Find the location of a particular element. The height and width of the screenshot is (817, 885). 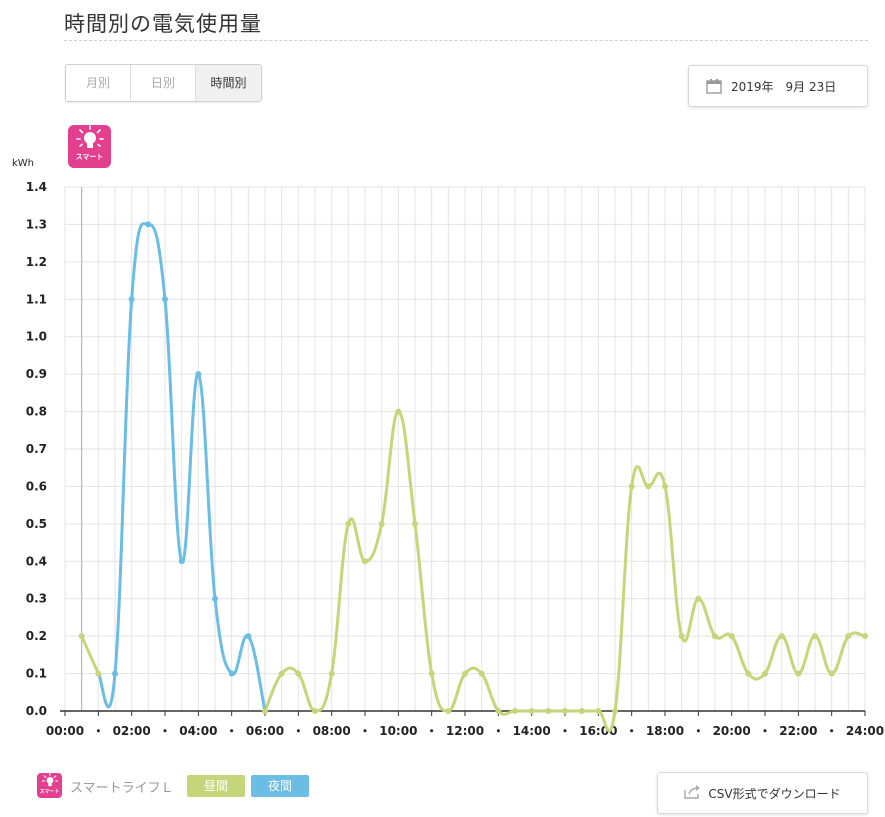

y-tick-label: 1.1 is located at coordinates (36, 299).